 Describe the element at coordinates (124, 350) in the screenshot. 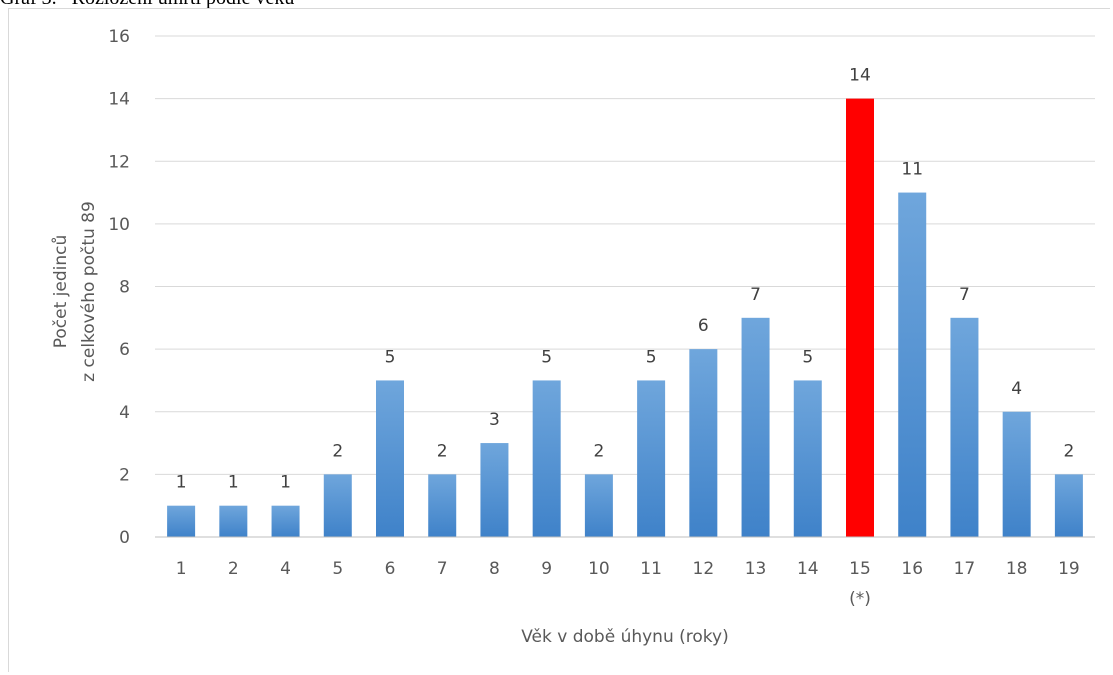

I see `y-tick-label: 6` at that location.